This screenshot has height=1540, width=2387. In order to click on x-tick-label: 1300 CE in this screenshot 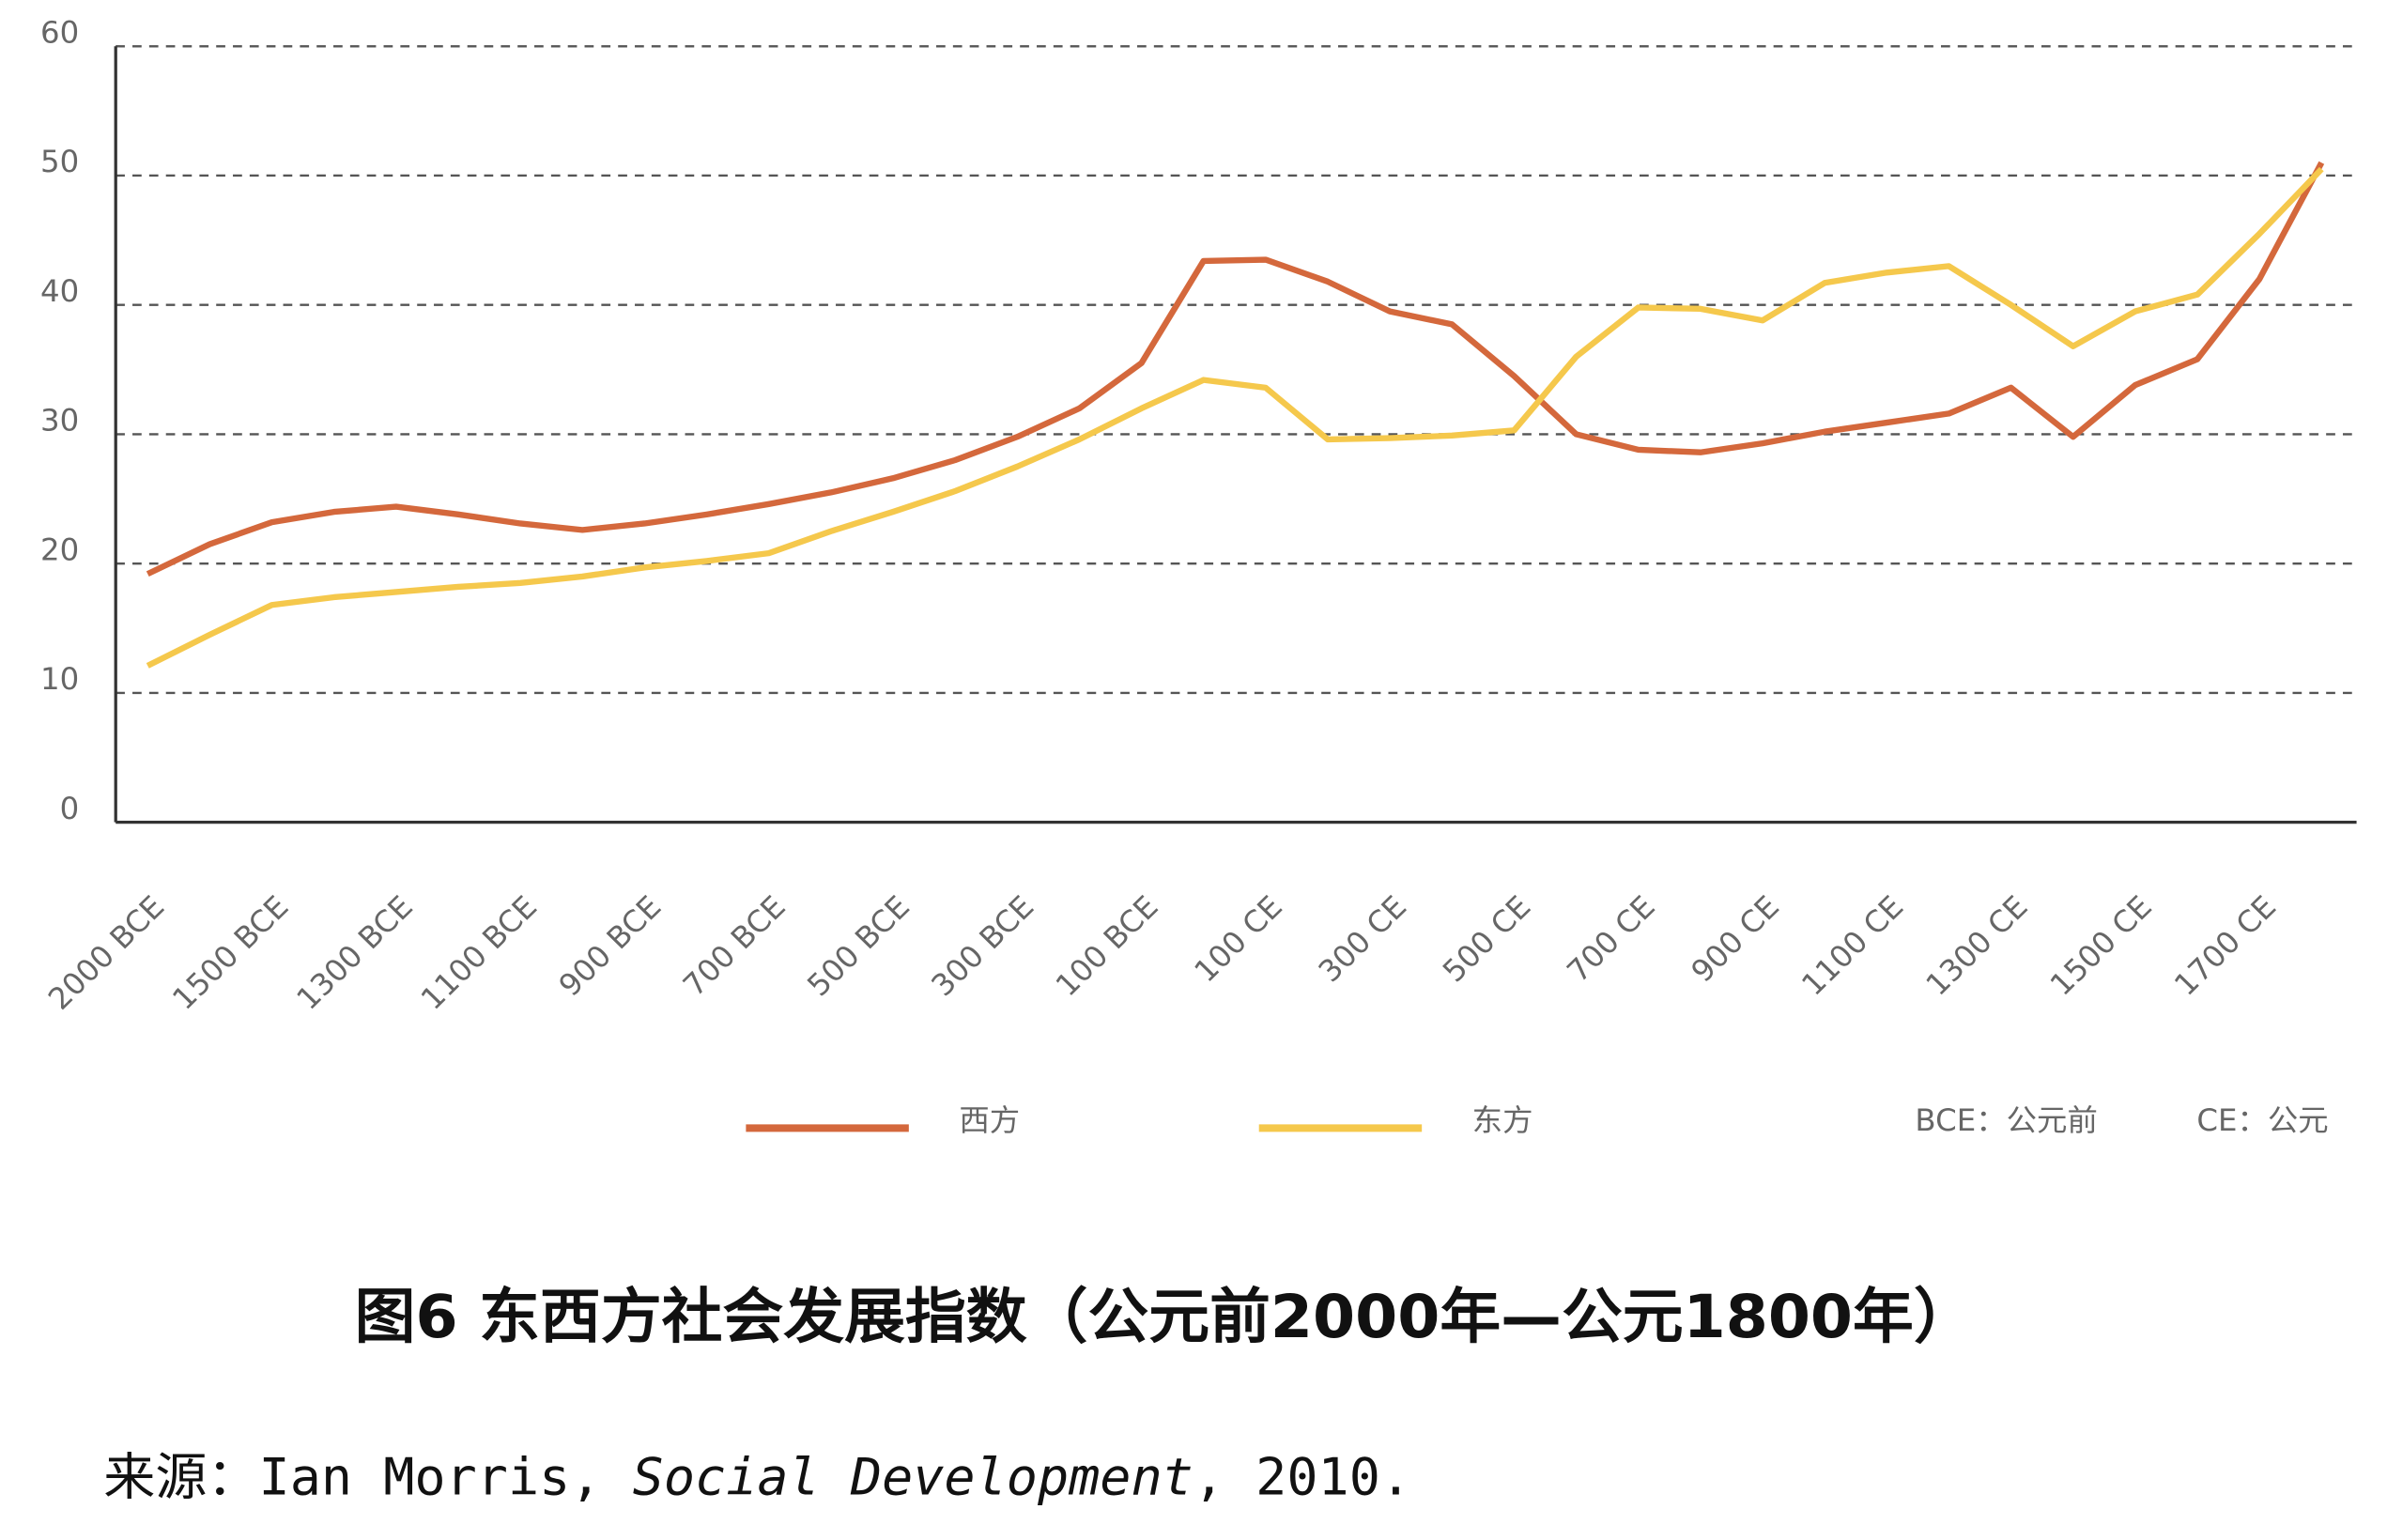, I will do `click(1976, 946)`.